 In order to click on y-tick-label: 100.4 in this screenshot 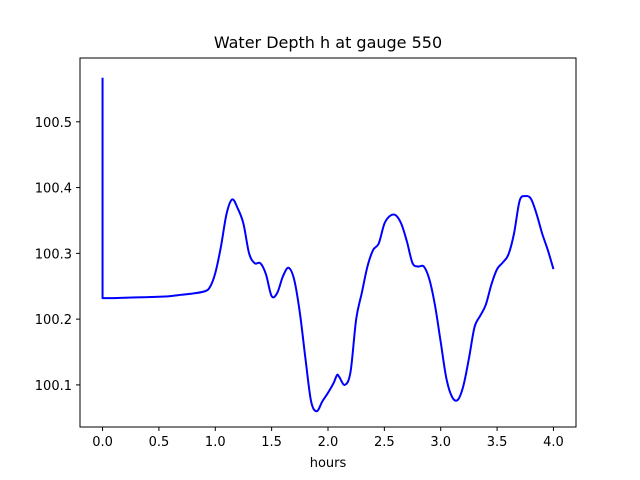, I will do `click(53, 189)`.